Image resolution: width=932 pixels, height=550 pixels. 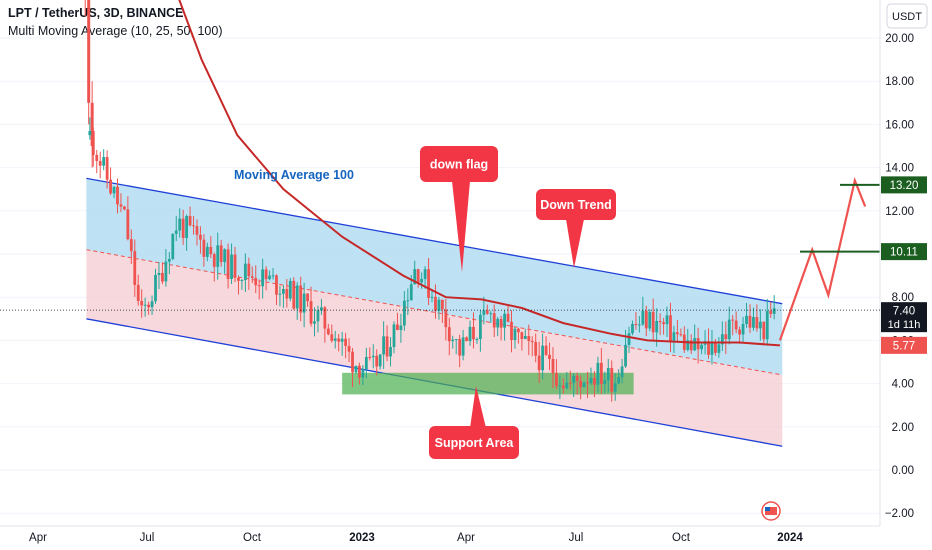 I want to click on currency-button-label: USDT, so click(x=907, y=17).